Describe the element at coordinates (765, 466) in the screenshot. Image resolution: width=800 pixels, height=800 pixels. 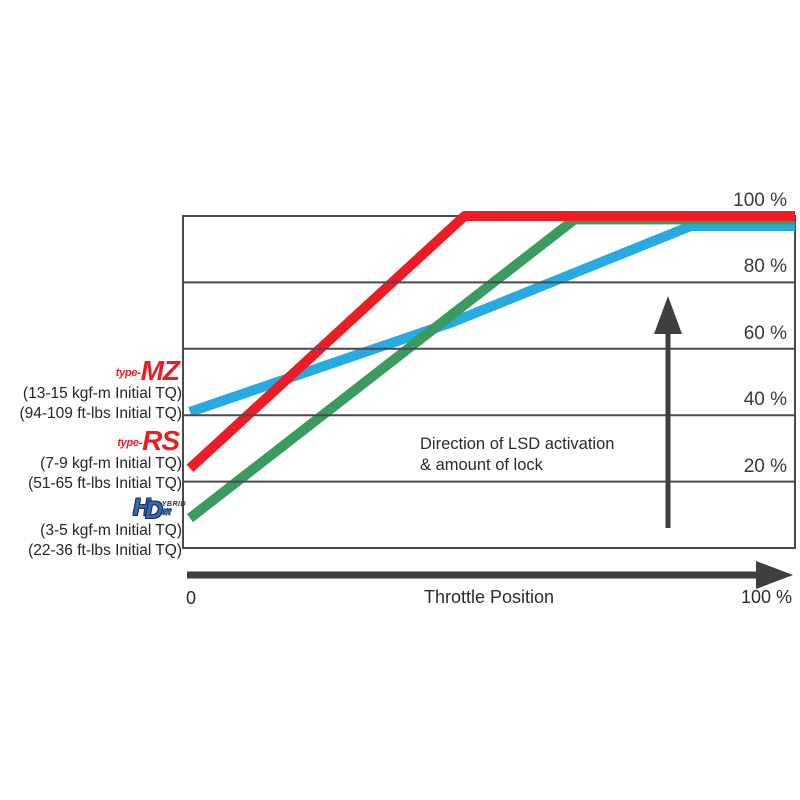
I see `y-tick-label-20: 20 %` at that location.